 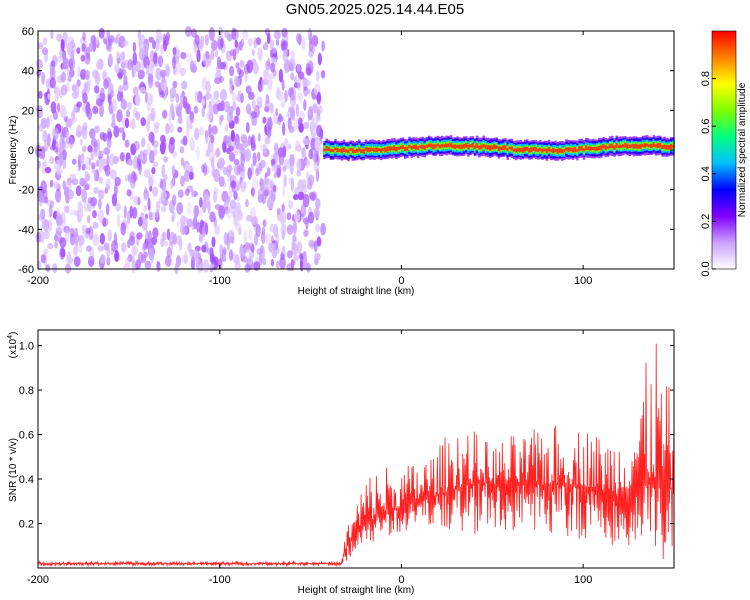 What do you see at coordinates (28, 72) in the screenshot?
I see `spectrogram-y-tick-label: 40` at bounding box center [28, 72].